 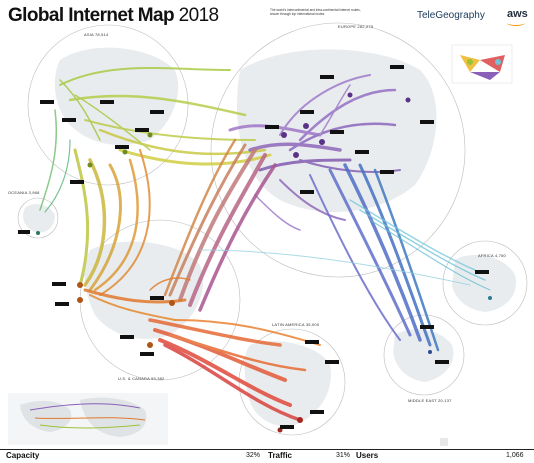 I want to click on node-frankfurt, so click(x=322, y=142).